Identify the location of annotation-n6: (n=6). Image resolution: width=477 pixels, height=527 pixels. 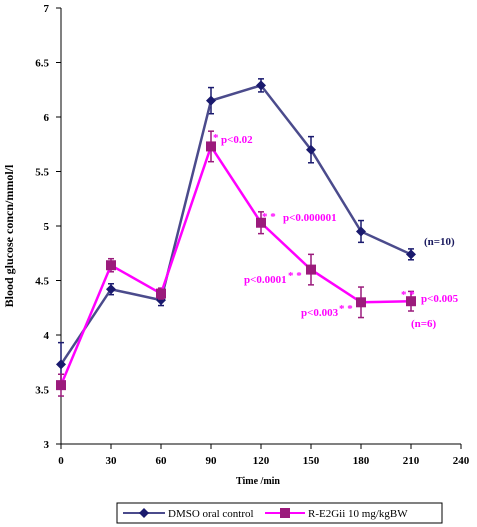
(424, 324).